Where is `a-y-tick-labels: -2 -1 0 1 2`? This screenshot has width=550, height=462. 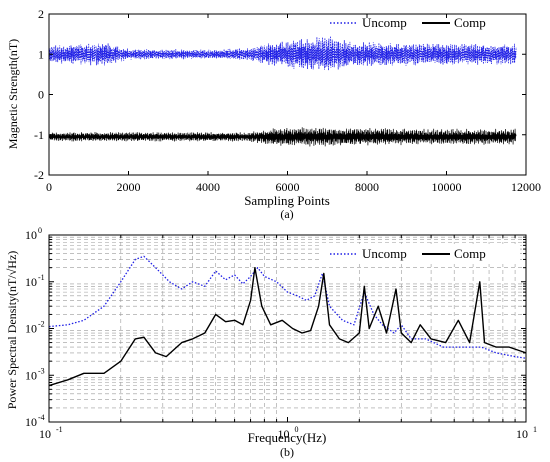
a-y-tick-labels: -2 -1 0 1 2 is located at coordinates (39, 94).